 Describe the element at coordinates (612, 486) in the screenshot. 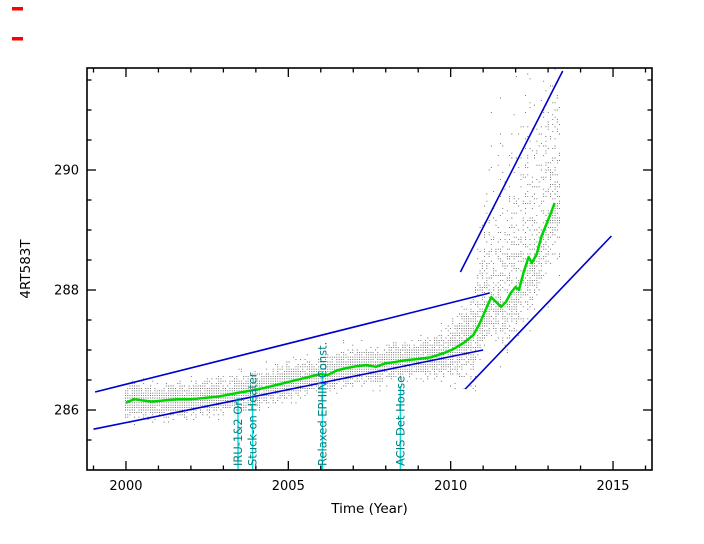

I see `x-tick-label: 2015` at that location.